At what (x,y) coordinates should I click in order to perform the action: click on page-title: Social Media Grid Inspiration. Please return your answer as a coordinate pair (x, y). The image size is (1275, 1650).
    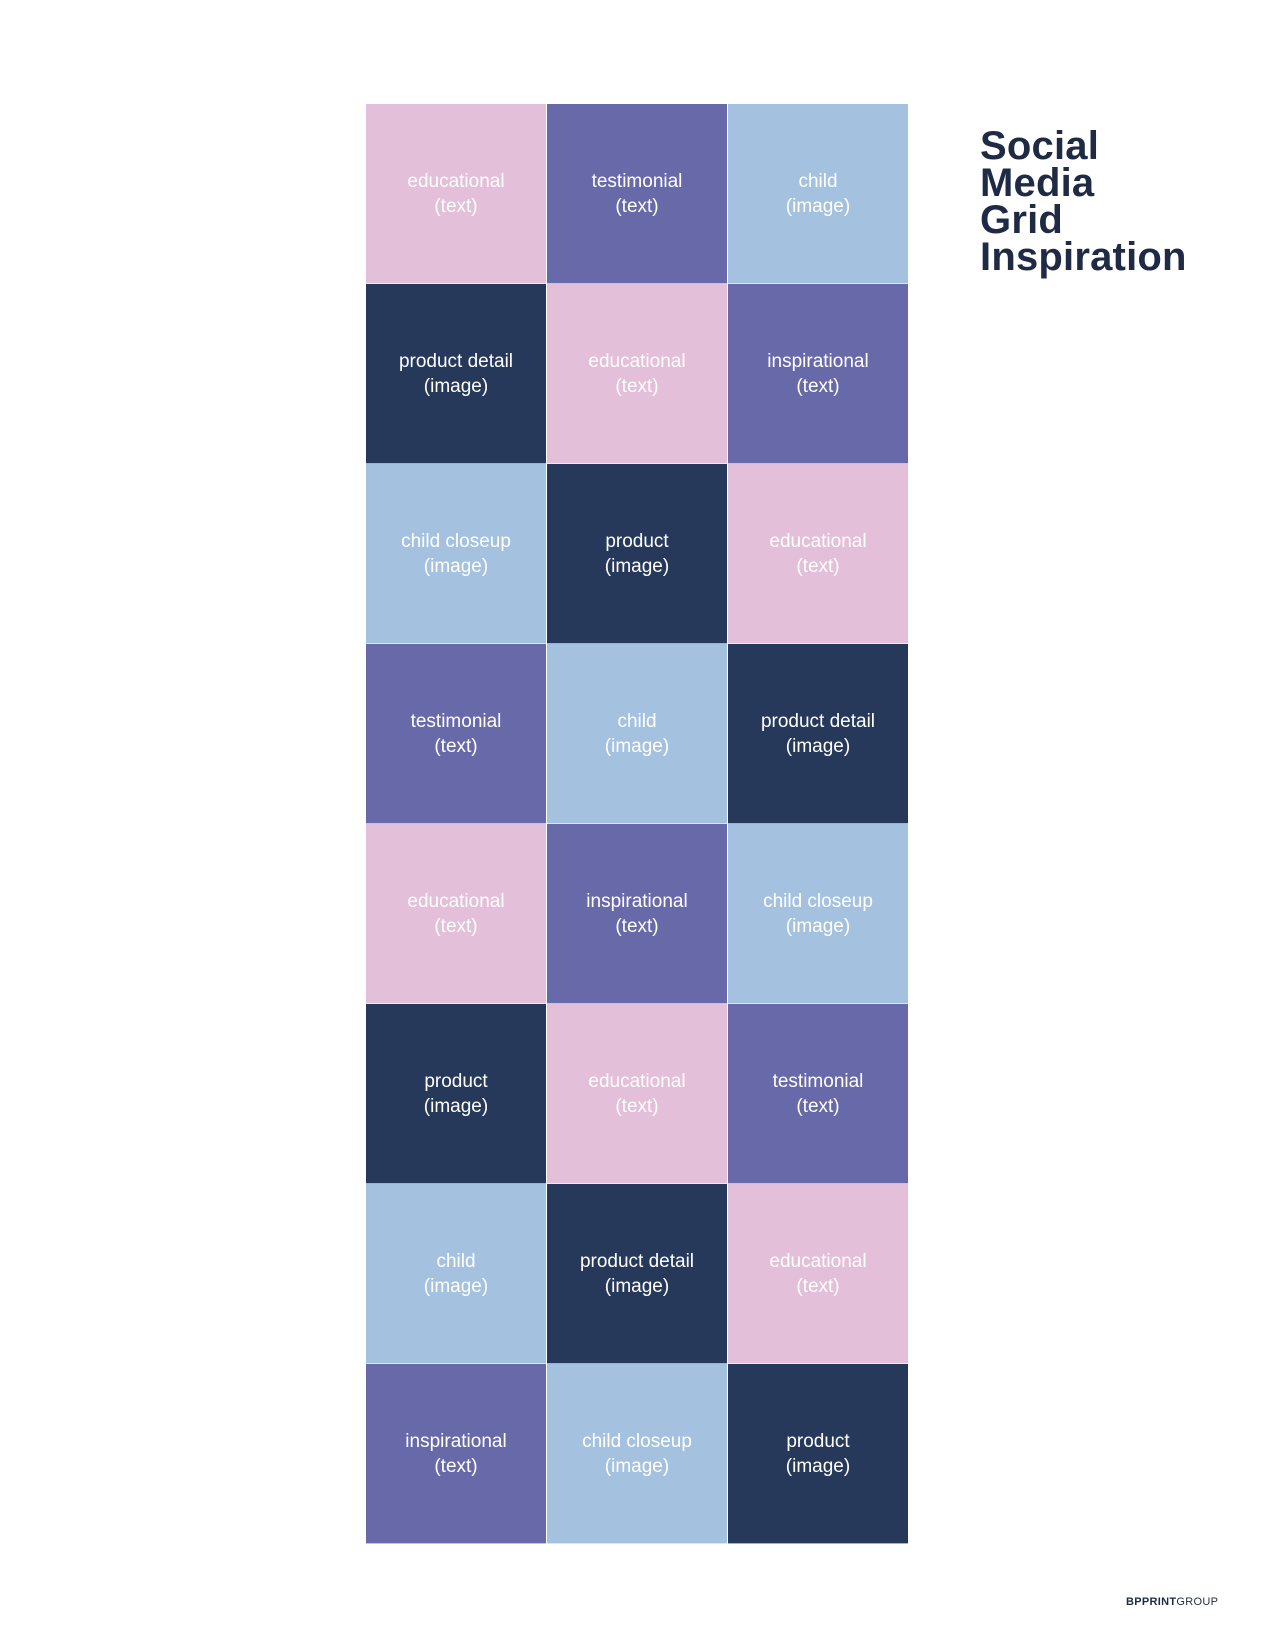
    Looking at the image, I should click on (1110, 201).